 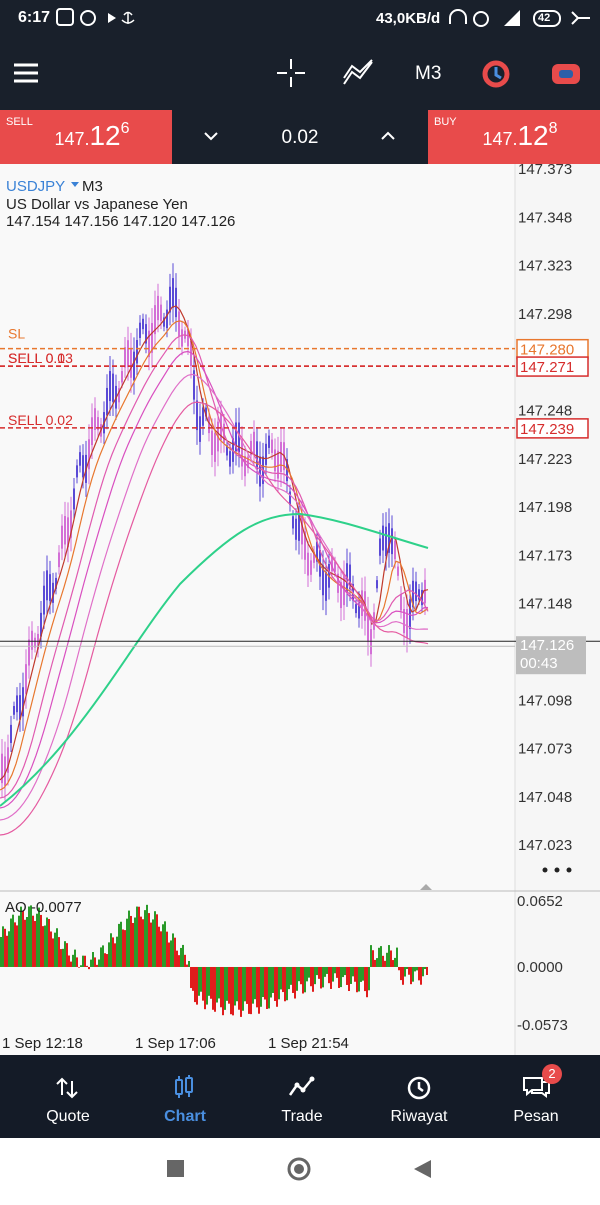 What do you see at coordinates (36, 358) in the screenshot?
I see `level-label: SELL 0.1` at bounding box center [36, 358].